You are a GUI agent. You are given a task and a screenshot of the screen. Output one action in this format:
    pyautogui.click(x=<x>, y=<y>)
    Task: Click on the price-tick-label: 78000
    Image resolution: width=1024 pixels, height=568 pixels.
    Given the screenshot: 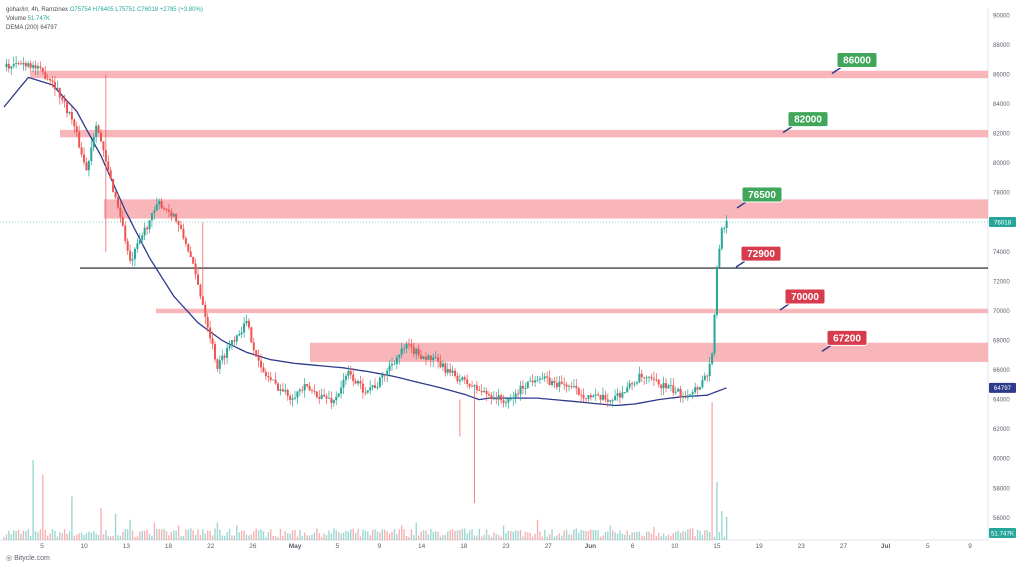 What is the action you would take?
    pyautogui.click(x=1001, y=194)
    